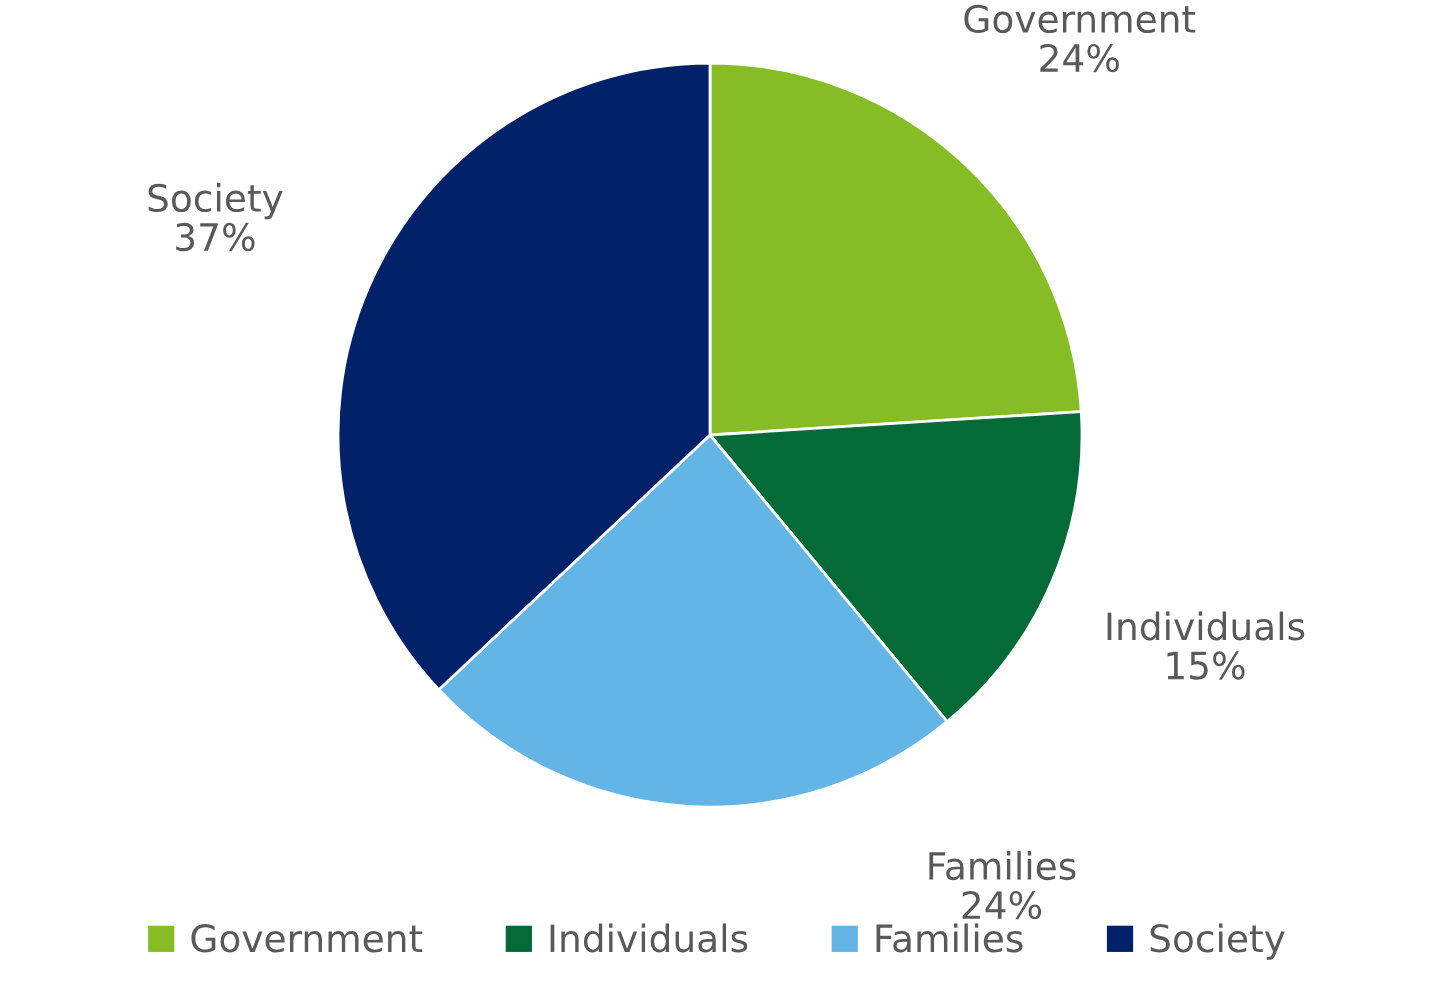  What do you see at coordinates (1206, 626) in the screenshot?
I see `slice-label: Individuals` at bounding box center [1206, 626].